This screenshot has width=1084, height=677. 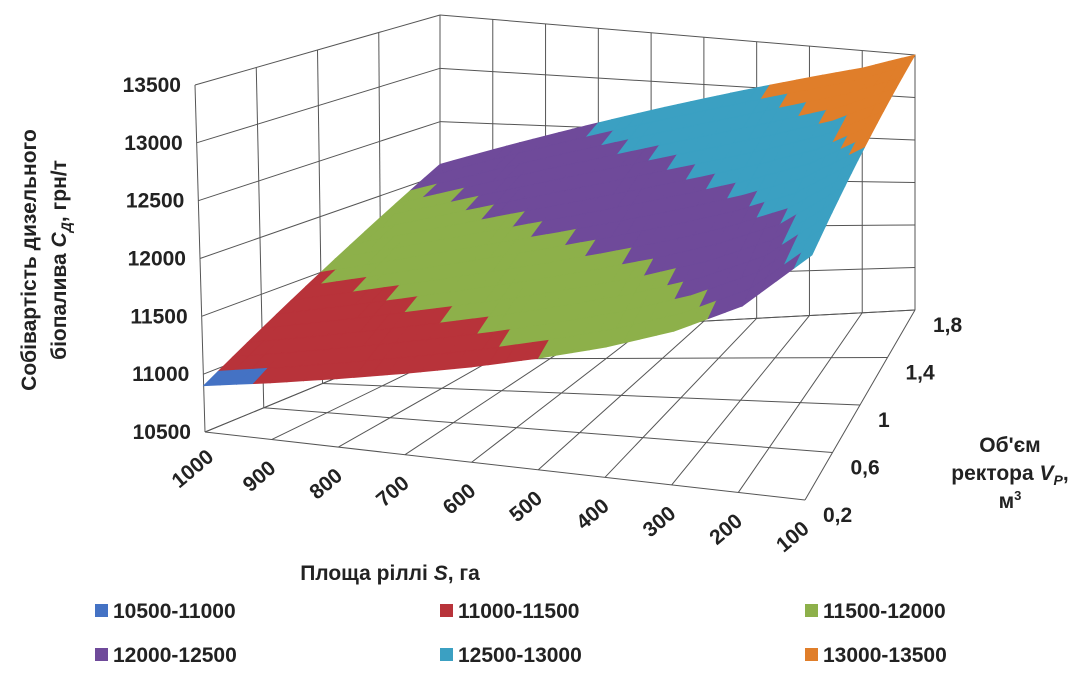 I want to click on x-tick-label: 600, so click(x=460, y=499).